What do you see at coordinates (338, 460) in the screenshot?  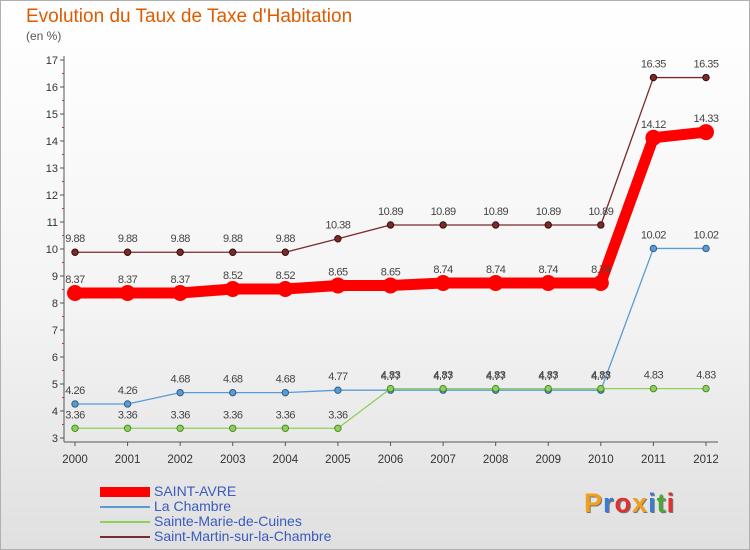 I see `x-tick-label: 2005` at bounding box center [338, 460].